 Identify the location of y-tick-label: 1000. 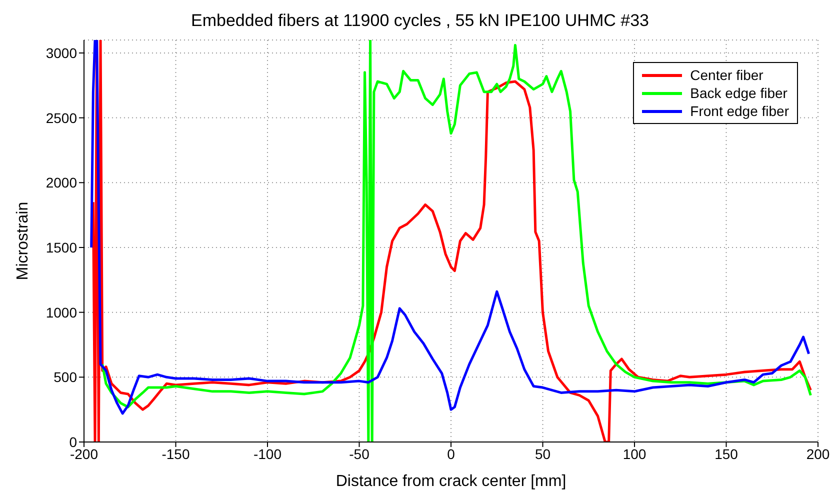
(62, 312).